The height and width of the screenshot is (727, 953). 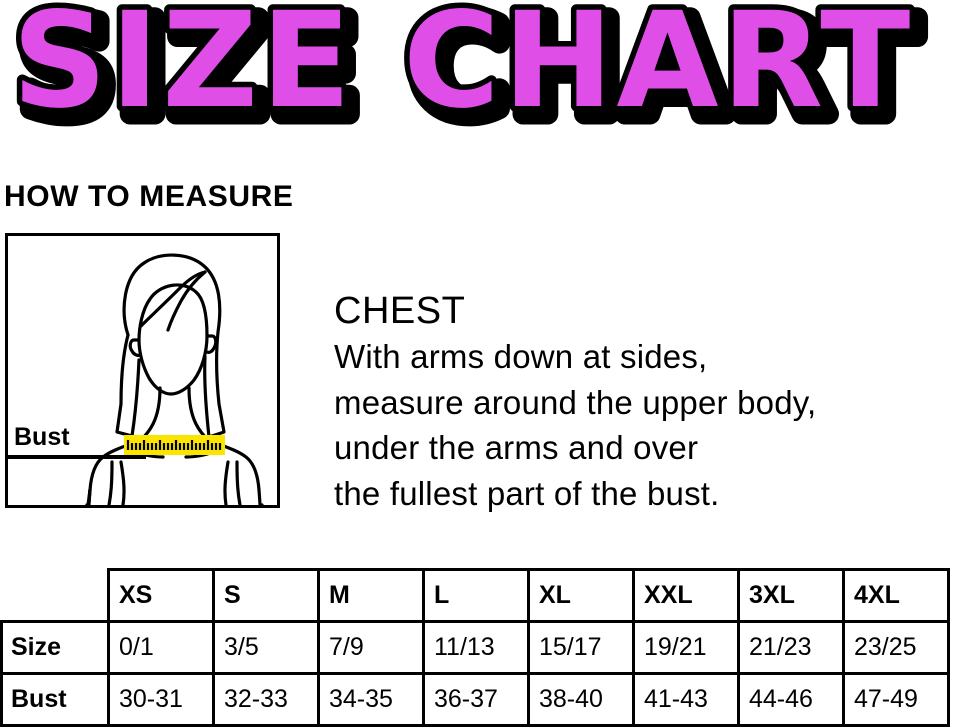 What do you see at coordinates (42, 437) in the screenshot?
I see `bust-callout-label: Bust` at bounding box center [42, 437].